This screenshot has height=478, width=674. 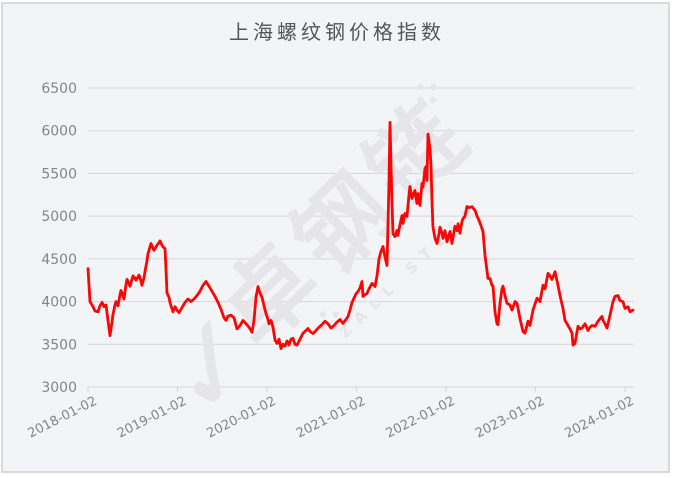 What do you see at coordinates (59, 260) in the screenshot?
I see `y-axis-tick-label: 4500` at bounding box center [59, 260].